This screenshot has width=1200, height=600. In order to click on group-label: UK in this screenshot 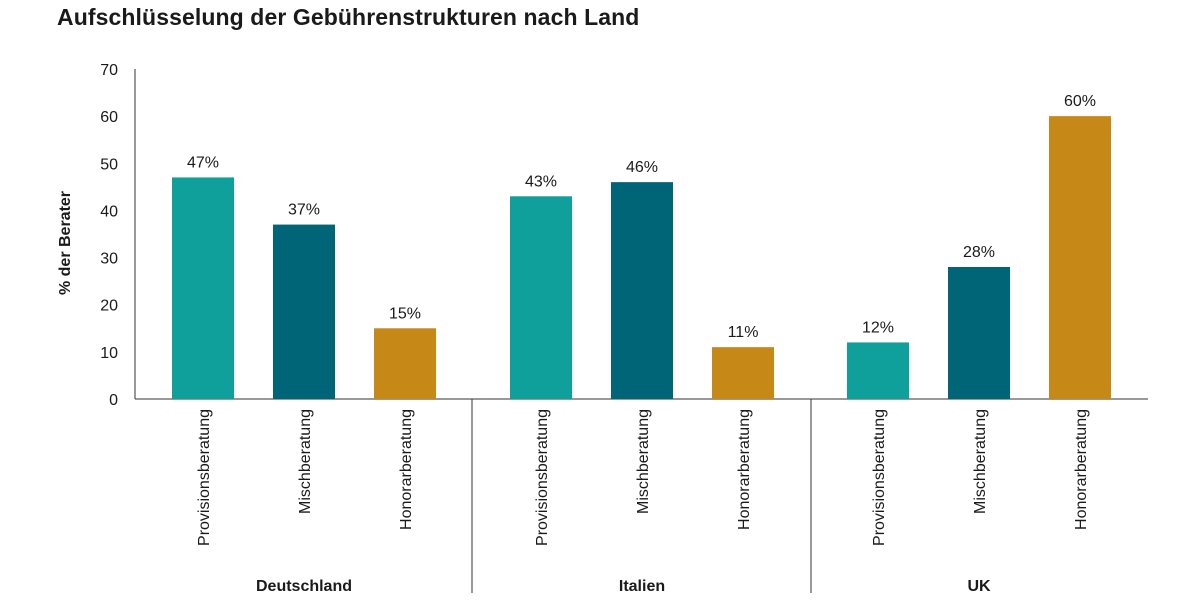, I will do `click(979, 586)`.